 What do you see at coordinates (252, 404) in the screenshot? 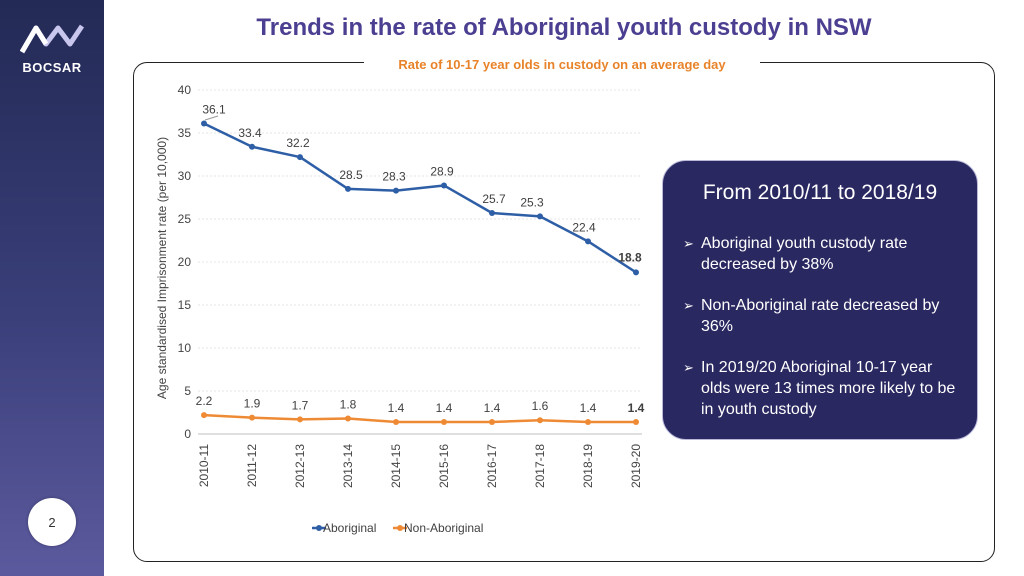
I see `data-label: 1.9` at bounding box center [252, 404].